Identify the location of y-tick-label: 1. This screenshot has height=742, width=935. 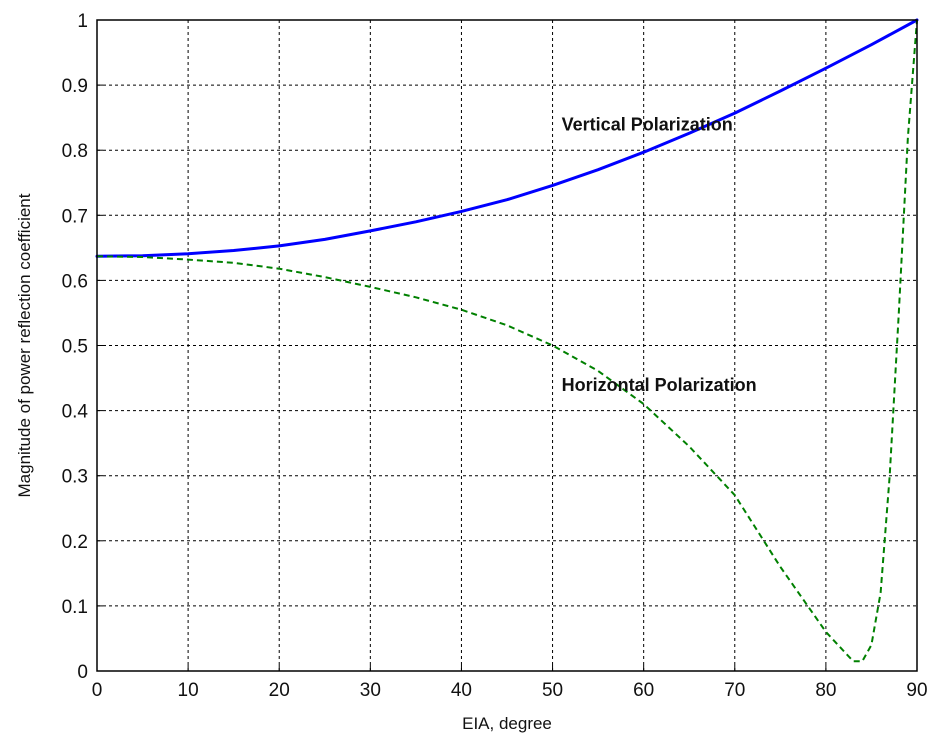
(82, 21).